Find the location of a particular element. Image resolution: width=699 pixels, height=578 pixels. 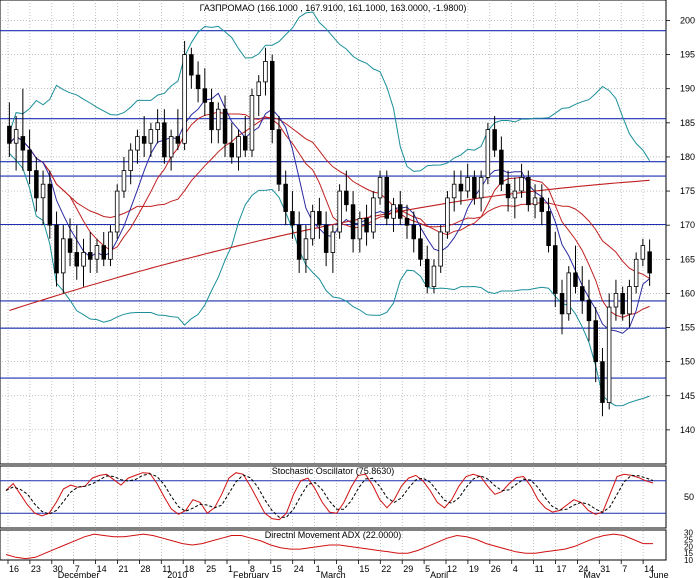

x-tick-label: 8 is located at coordinates (252, 569).